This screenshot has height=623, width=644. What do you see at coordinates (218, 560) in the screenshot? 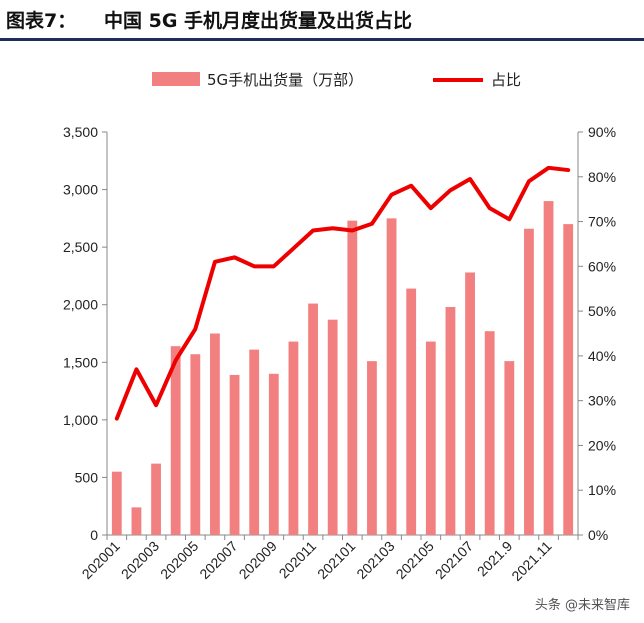
I see `x-tick-label: 202007` at bounding box center [218, 560].